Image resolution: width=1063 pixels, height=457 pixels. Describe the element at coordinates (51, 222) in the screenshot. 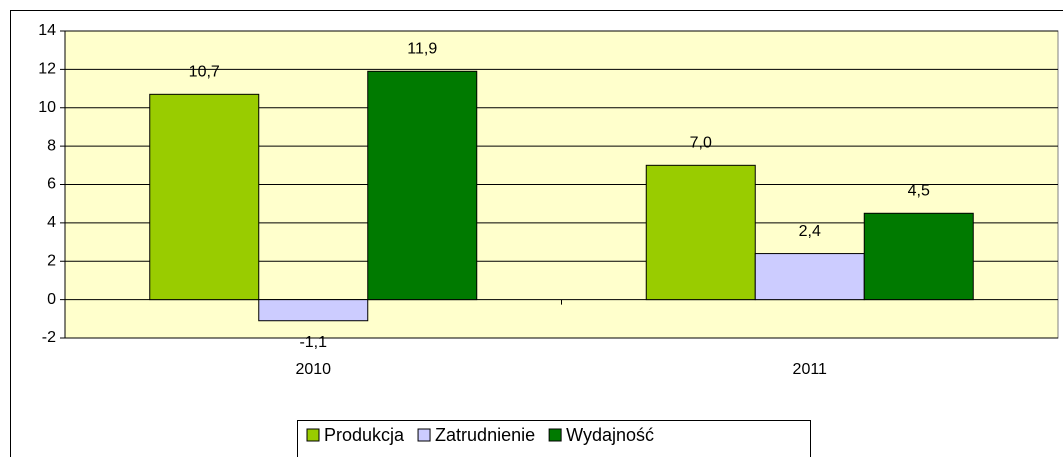

I see `y-tick-label: 4` at that location.